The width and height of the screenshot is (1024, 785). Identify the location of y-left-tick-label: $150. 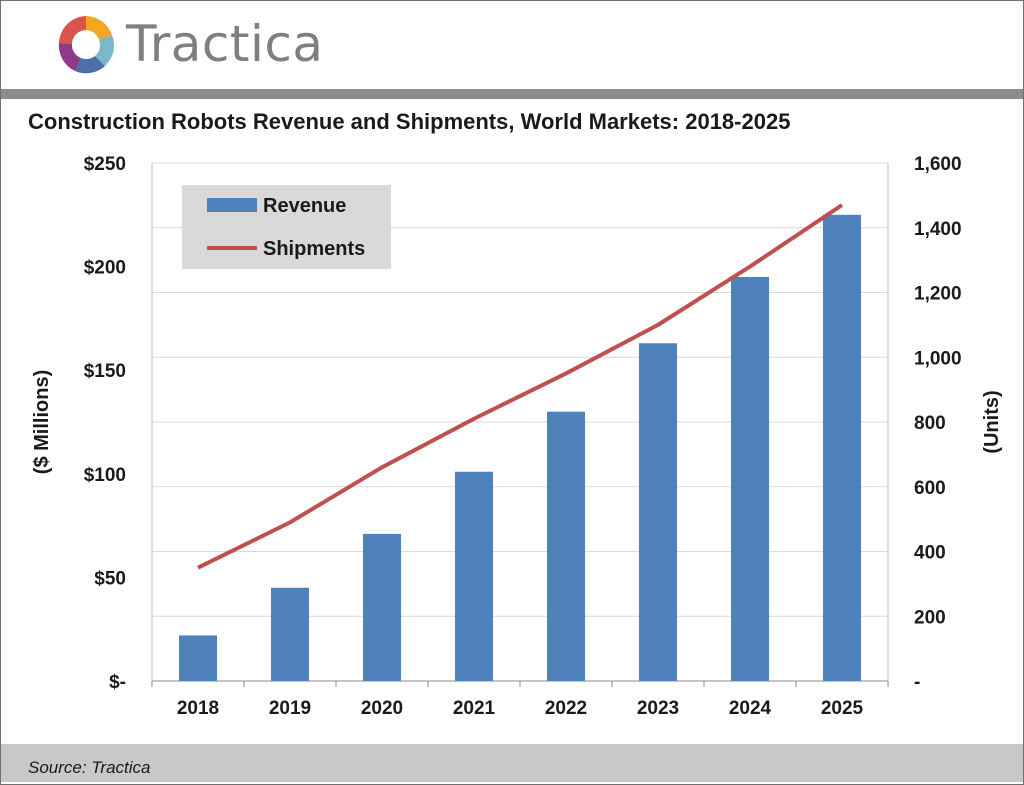
(105, 371).